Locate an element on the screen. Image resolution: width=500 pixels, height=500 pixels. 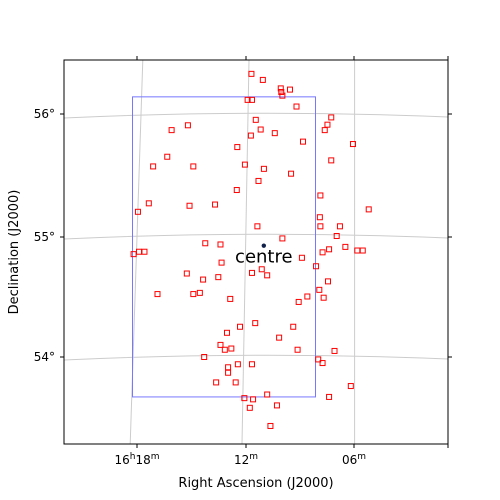
x-axis-label: Right Ascension (J2000) is located at coordinates (255, 483).